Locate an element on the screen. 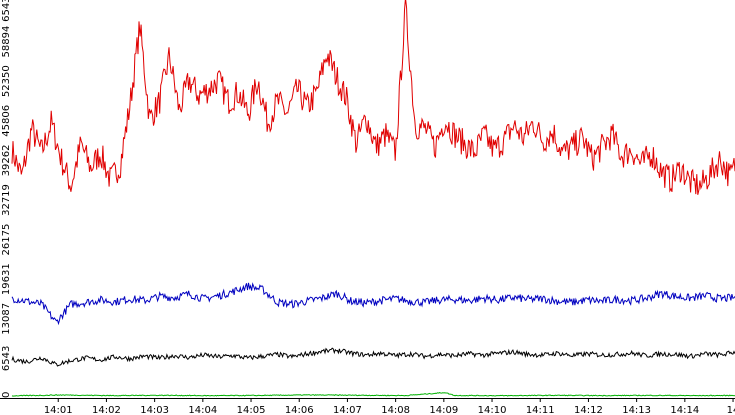  y-tick-label: 65438 is located at coordinates (6, 11).